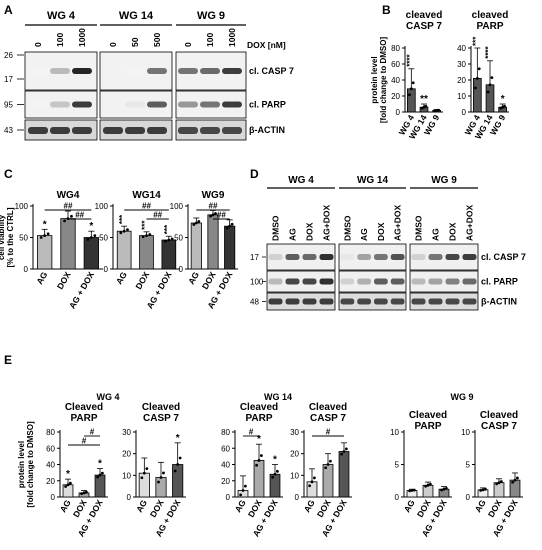 The image size is (542, 550). Describe the element at coordinates (136, 16) in the screenshot. I see `group-label: WG 14` at that location.